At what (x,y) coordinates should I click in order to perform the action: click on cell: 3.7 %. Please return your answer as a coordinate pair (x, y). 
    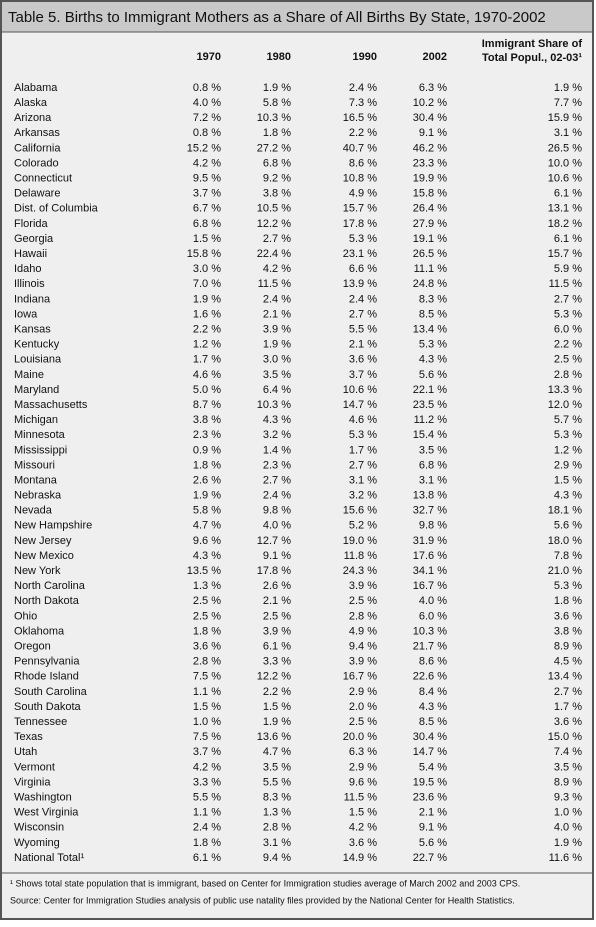
    Looking at the image, I should click on (363, 375).